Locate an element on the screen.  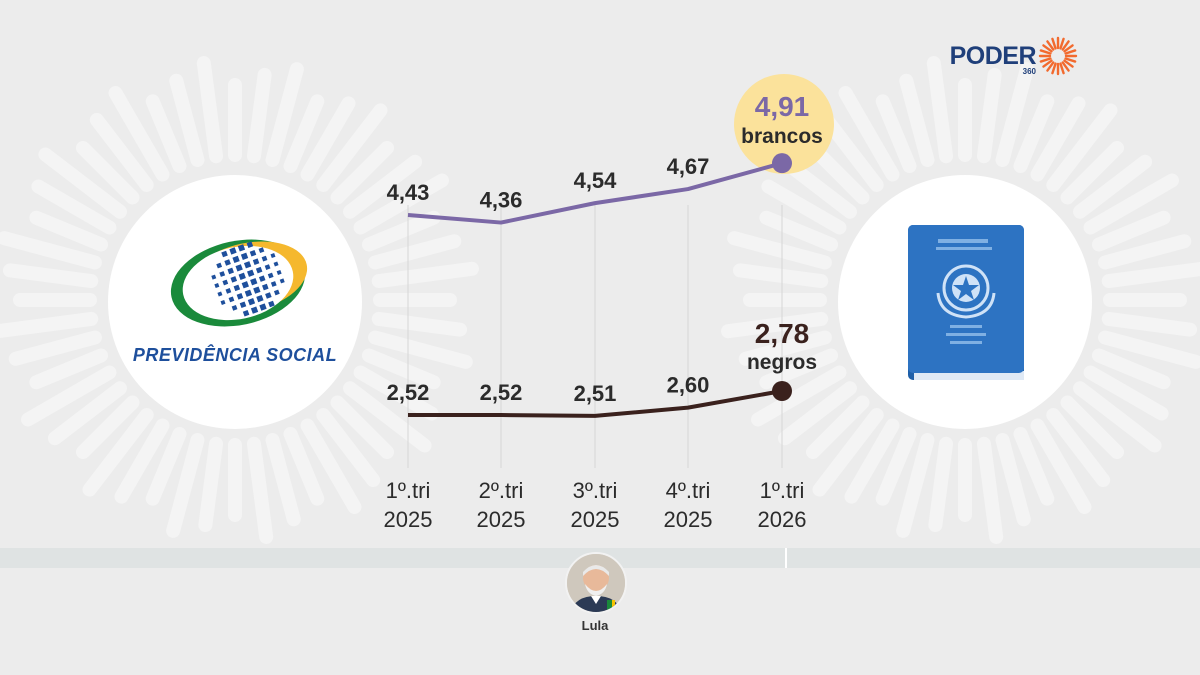
series-endpoint-negros is located at coordinates (782, 391).